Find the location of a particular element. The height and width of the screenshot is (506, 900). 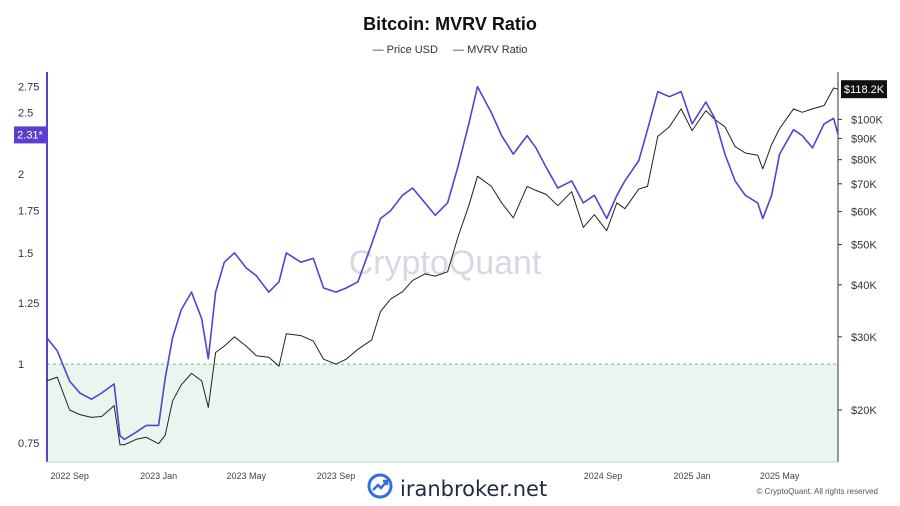

legend: — Price USD — MVRV Ratio is located at coordinates (450, 50).